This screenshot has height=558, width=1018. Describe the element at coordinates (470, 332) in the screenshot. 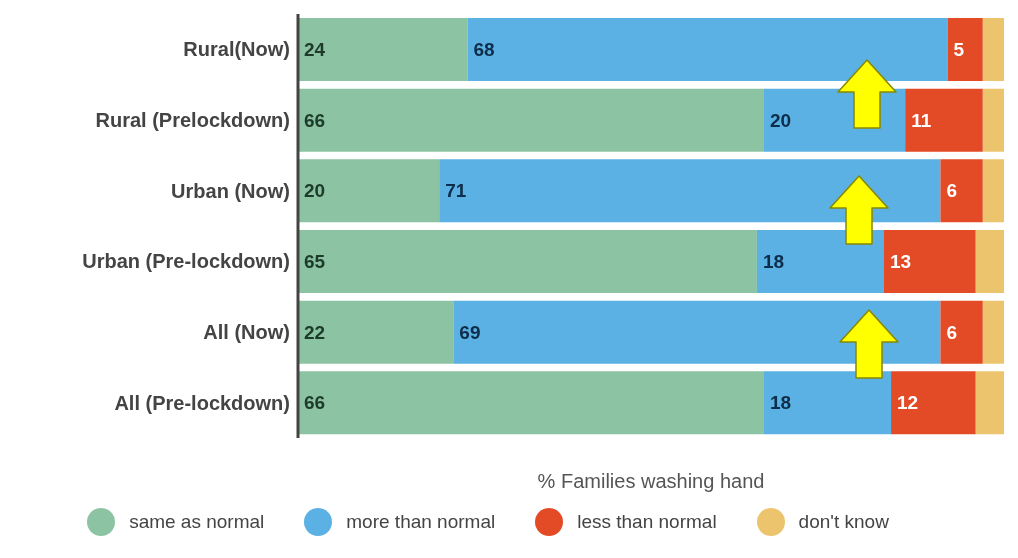

I see `data-label: 69` at that location.